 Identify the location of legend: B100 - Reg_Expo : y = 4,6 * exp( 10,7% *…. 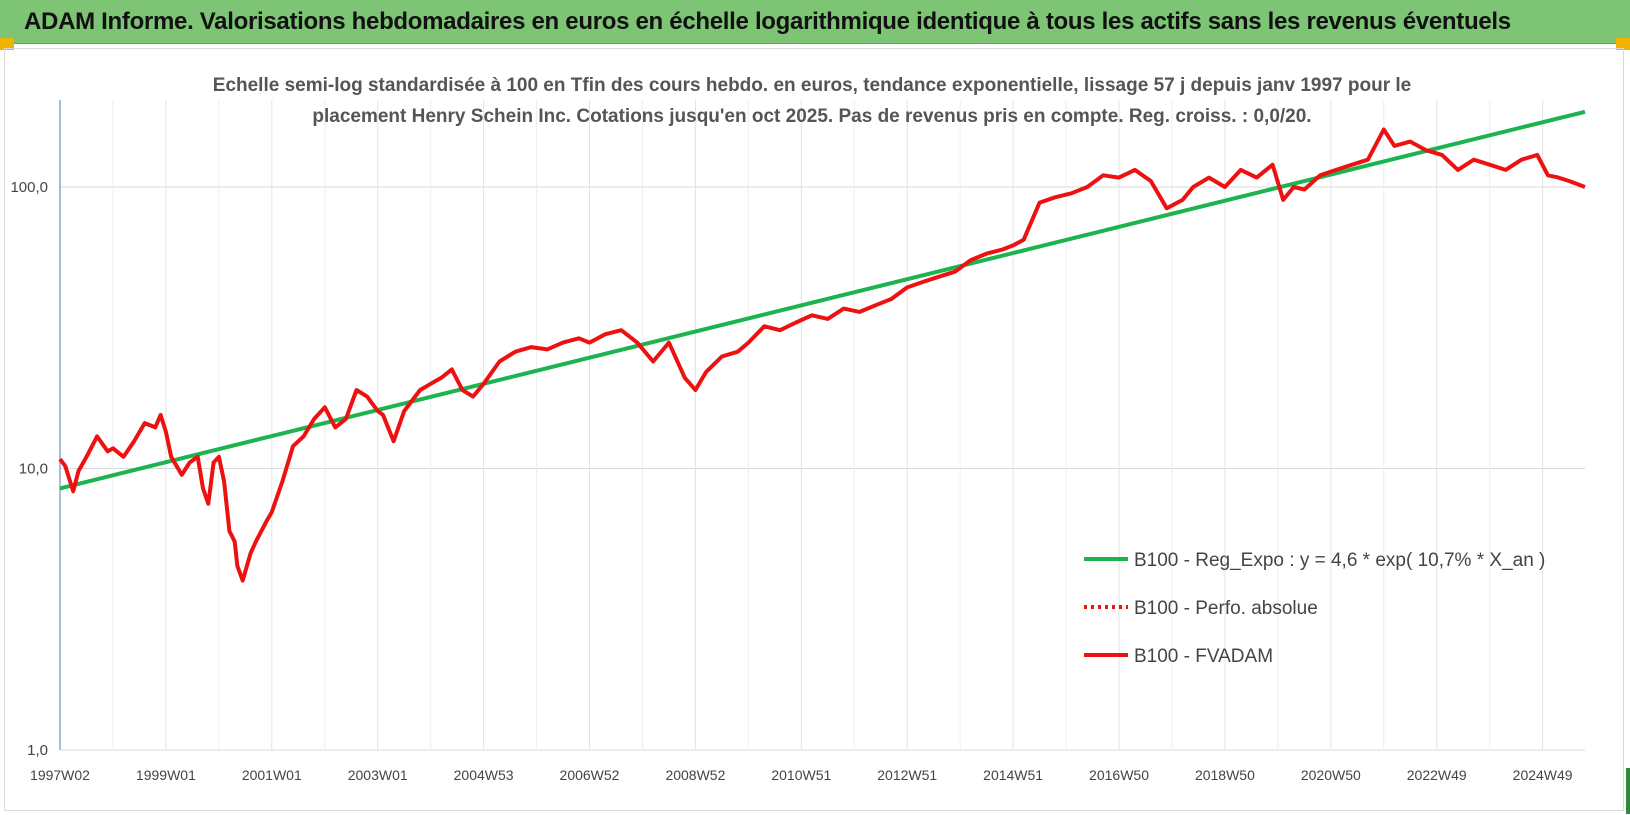
(1314, 608).